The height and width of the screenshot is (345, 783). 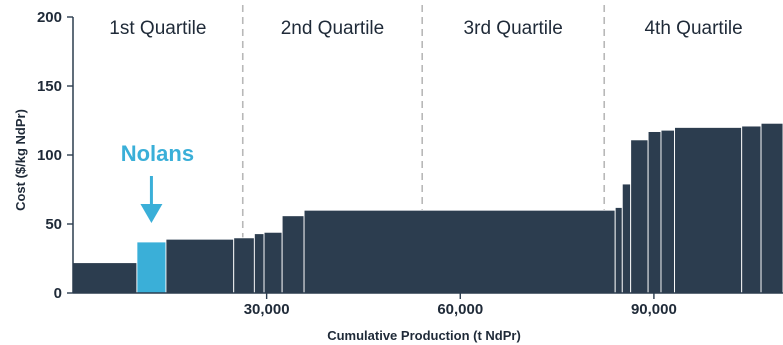 I want to click on y-axis-title: Cost ($/kg NdPr), so click(x=20, y=160).